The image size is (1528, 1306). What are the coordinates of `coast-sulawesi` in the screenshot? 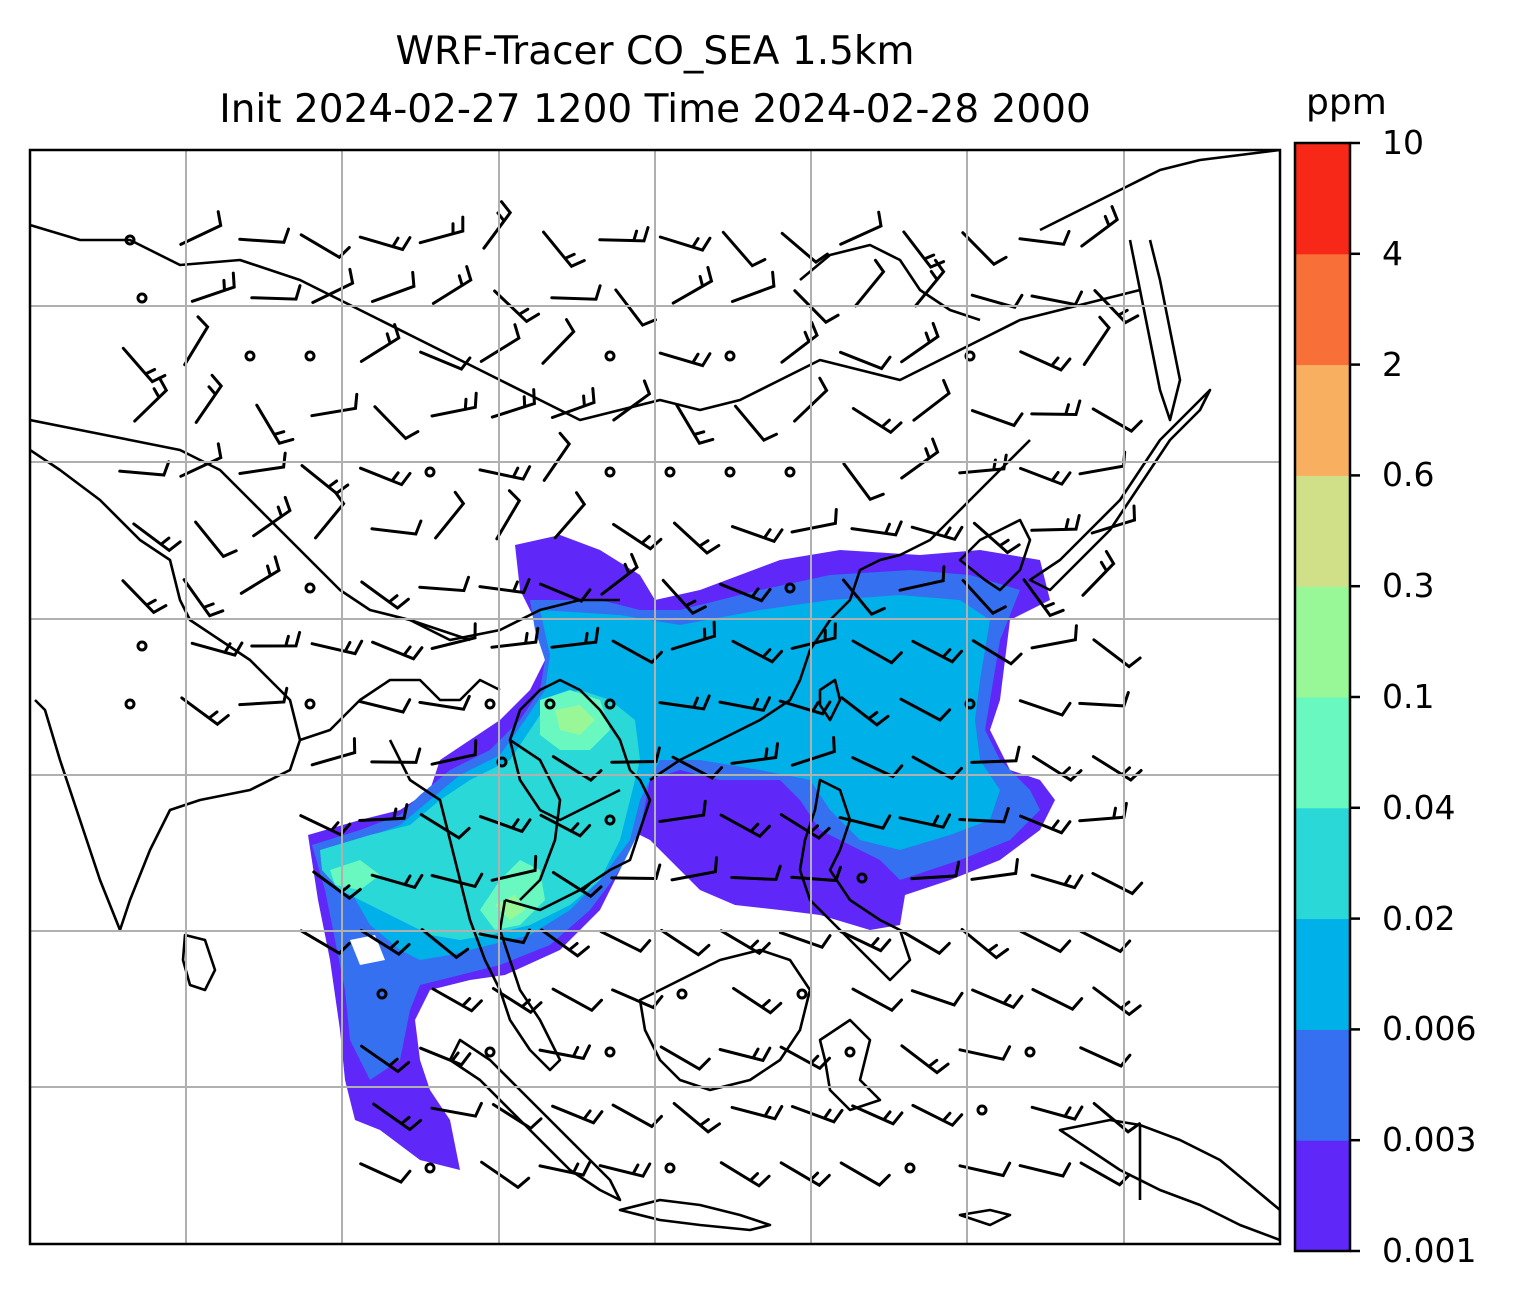 It's located at (850, 1065).